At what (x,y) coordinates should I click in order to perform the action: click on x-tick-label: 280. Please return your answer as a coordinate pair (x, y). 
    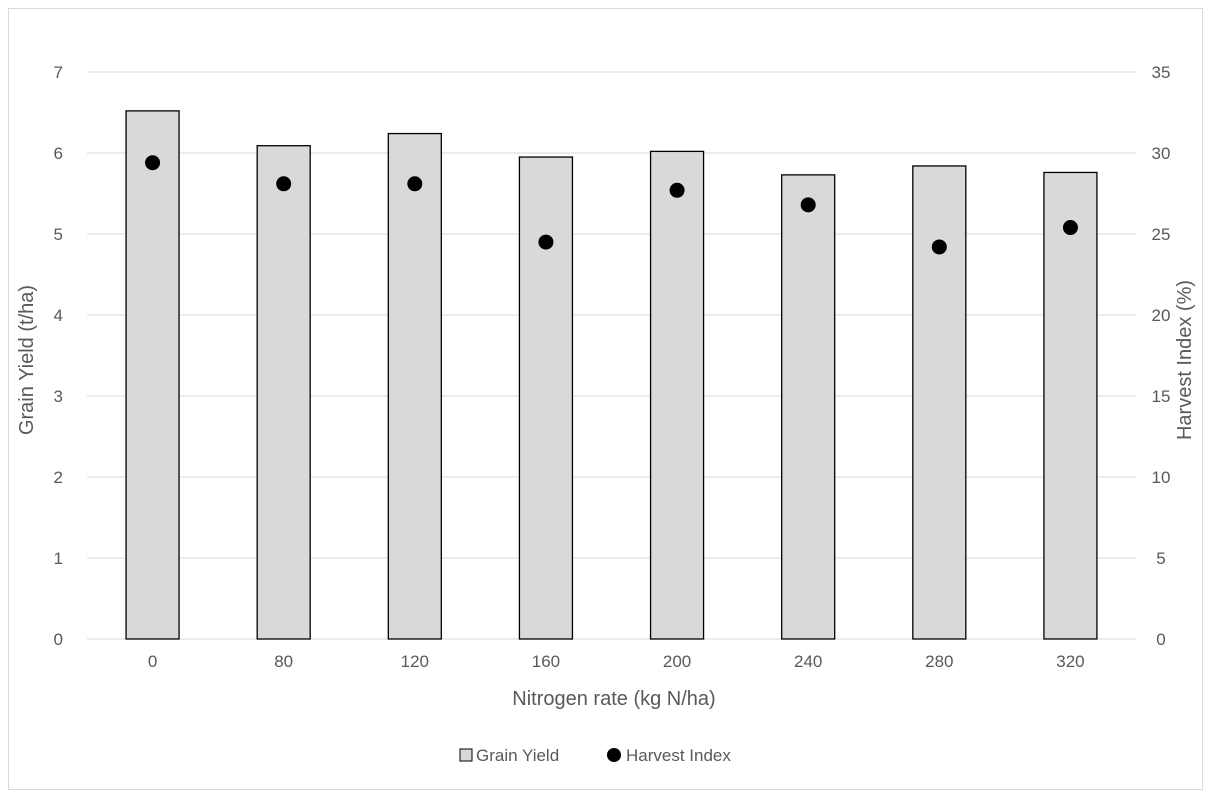
    Looking at the image, I should click on (939, 661).